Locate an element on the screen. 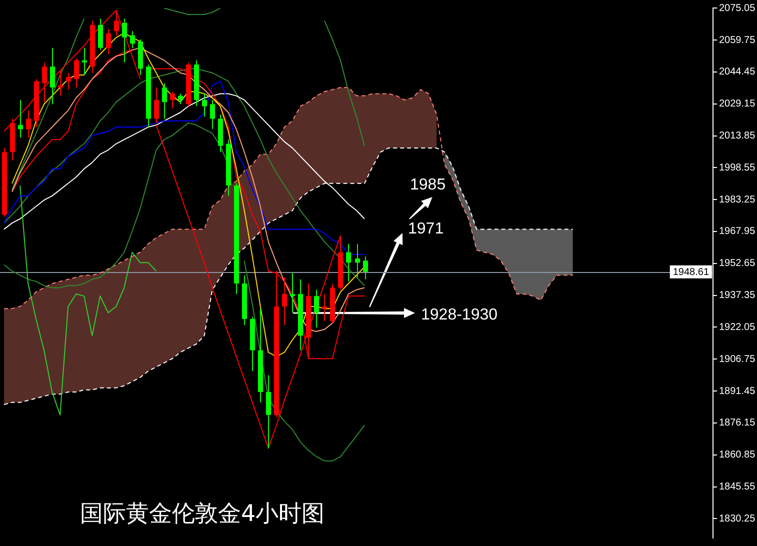 This screenshot has height=546, width=757. y-tick-label: 1830.25 is located at coordinates (737, 518).